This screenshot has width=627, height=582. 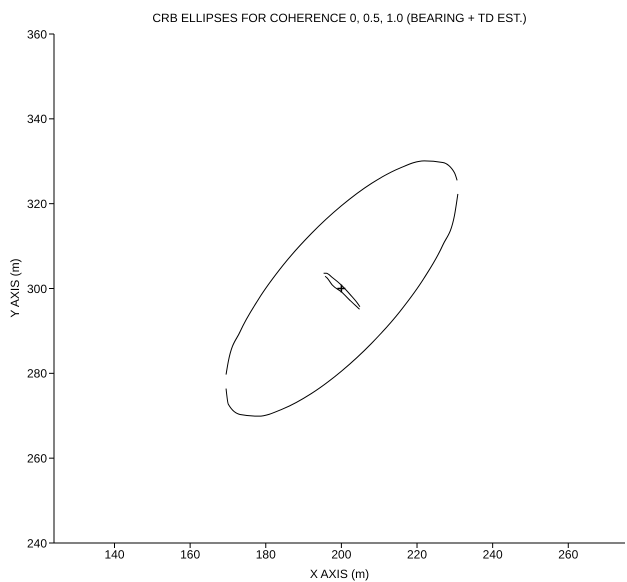 What do you see at coordinates (37, 203) in the screenshot?
I see `y-tick-label: 320` at bounding box center [37, 203].